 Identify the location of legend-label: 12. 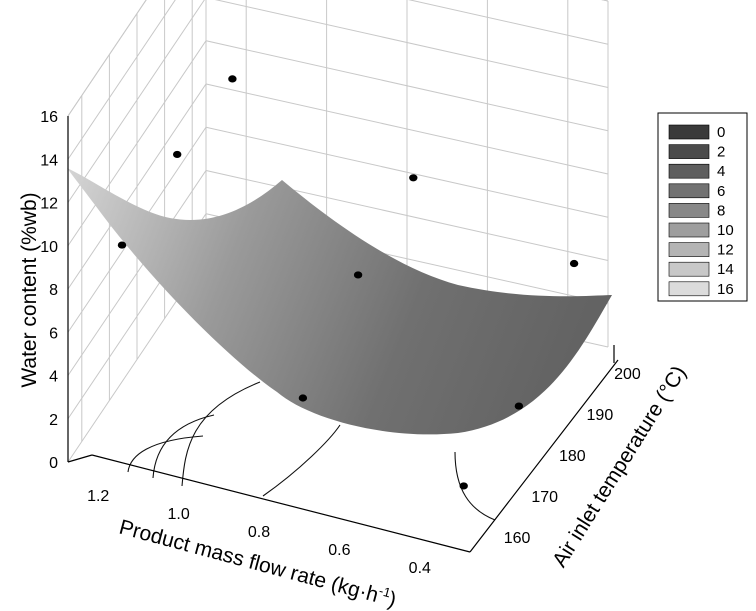
(725, 250).